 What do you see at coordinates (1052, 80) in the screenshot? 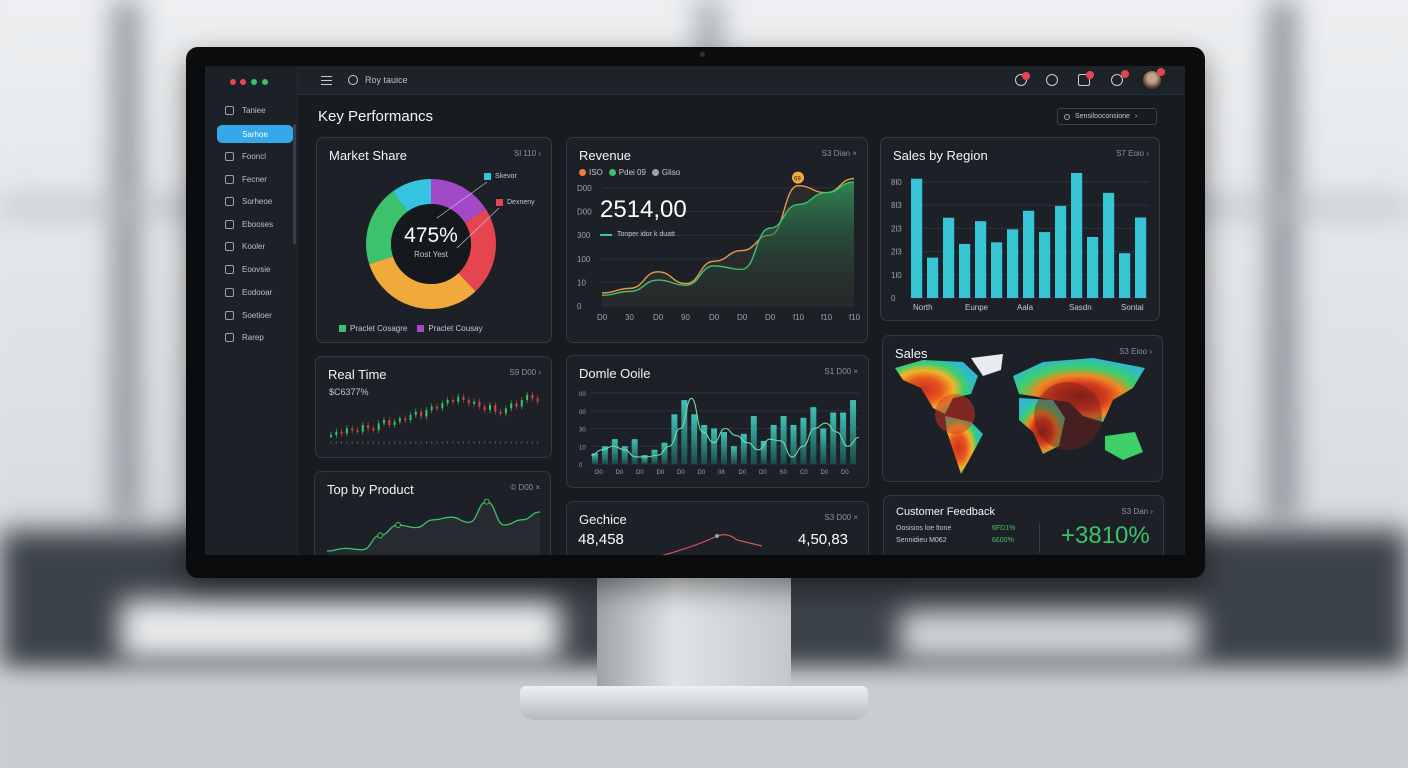
I see `user-icon` at bounding box center [1052, 80].